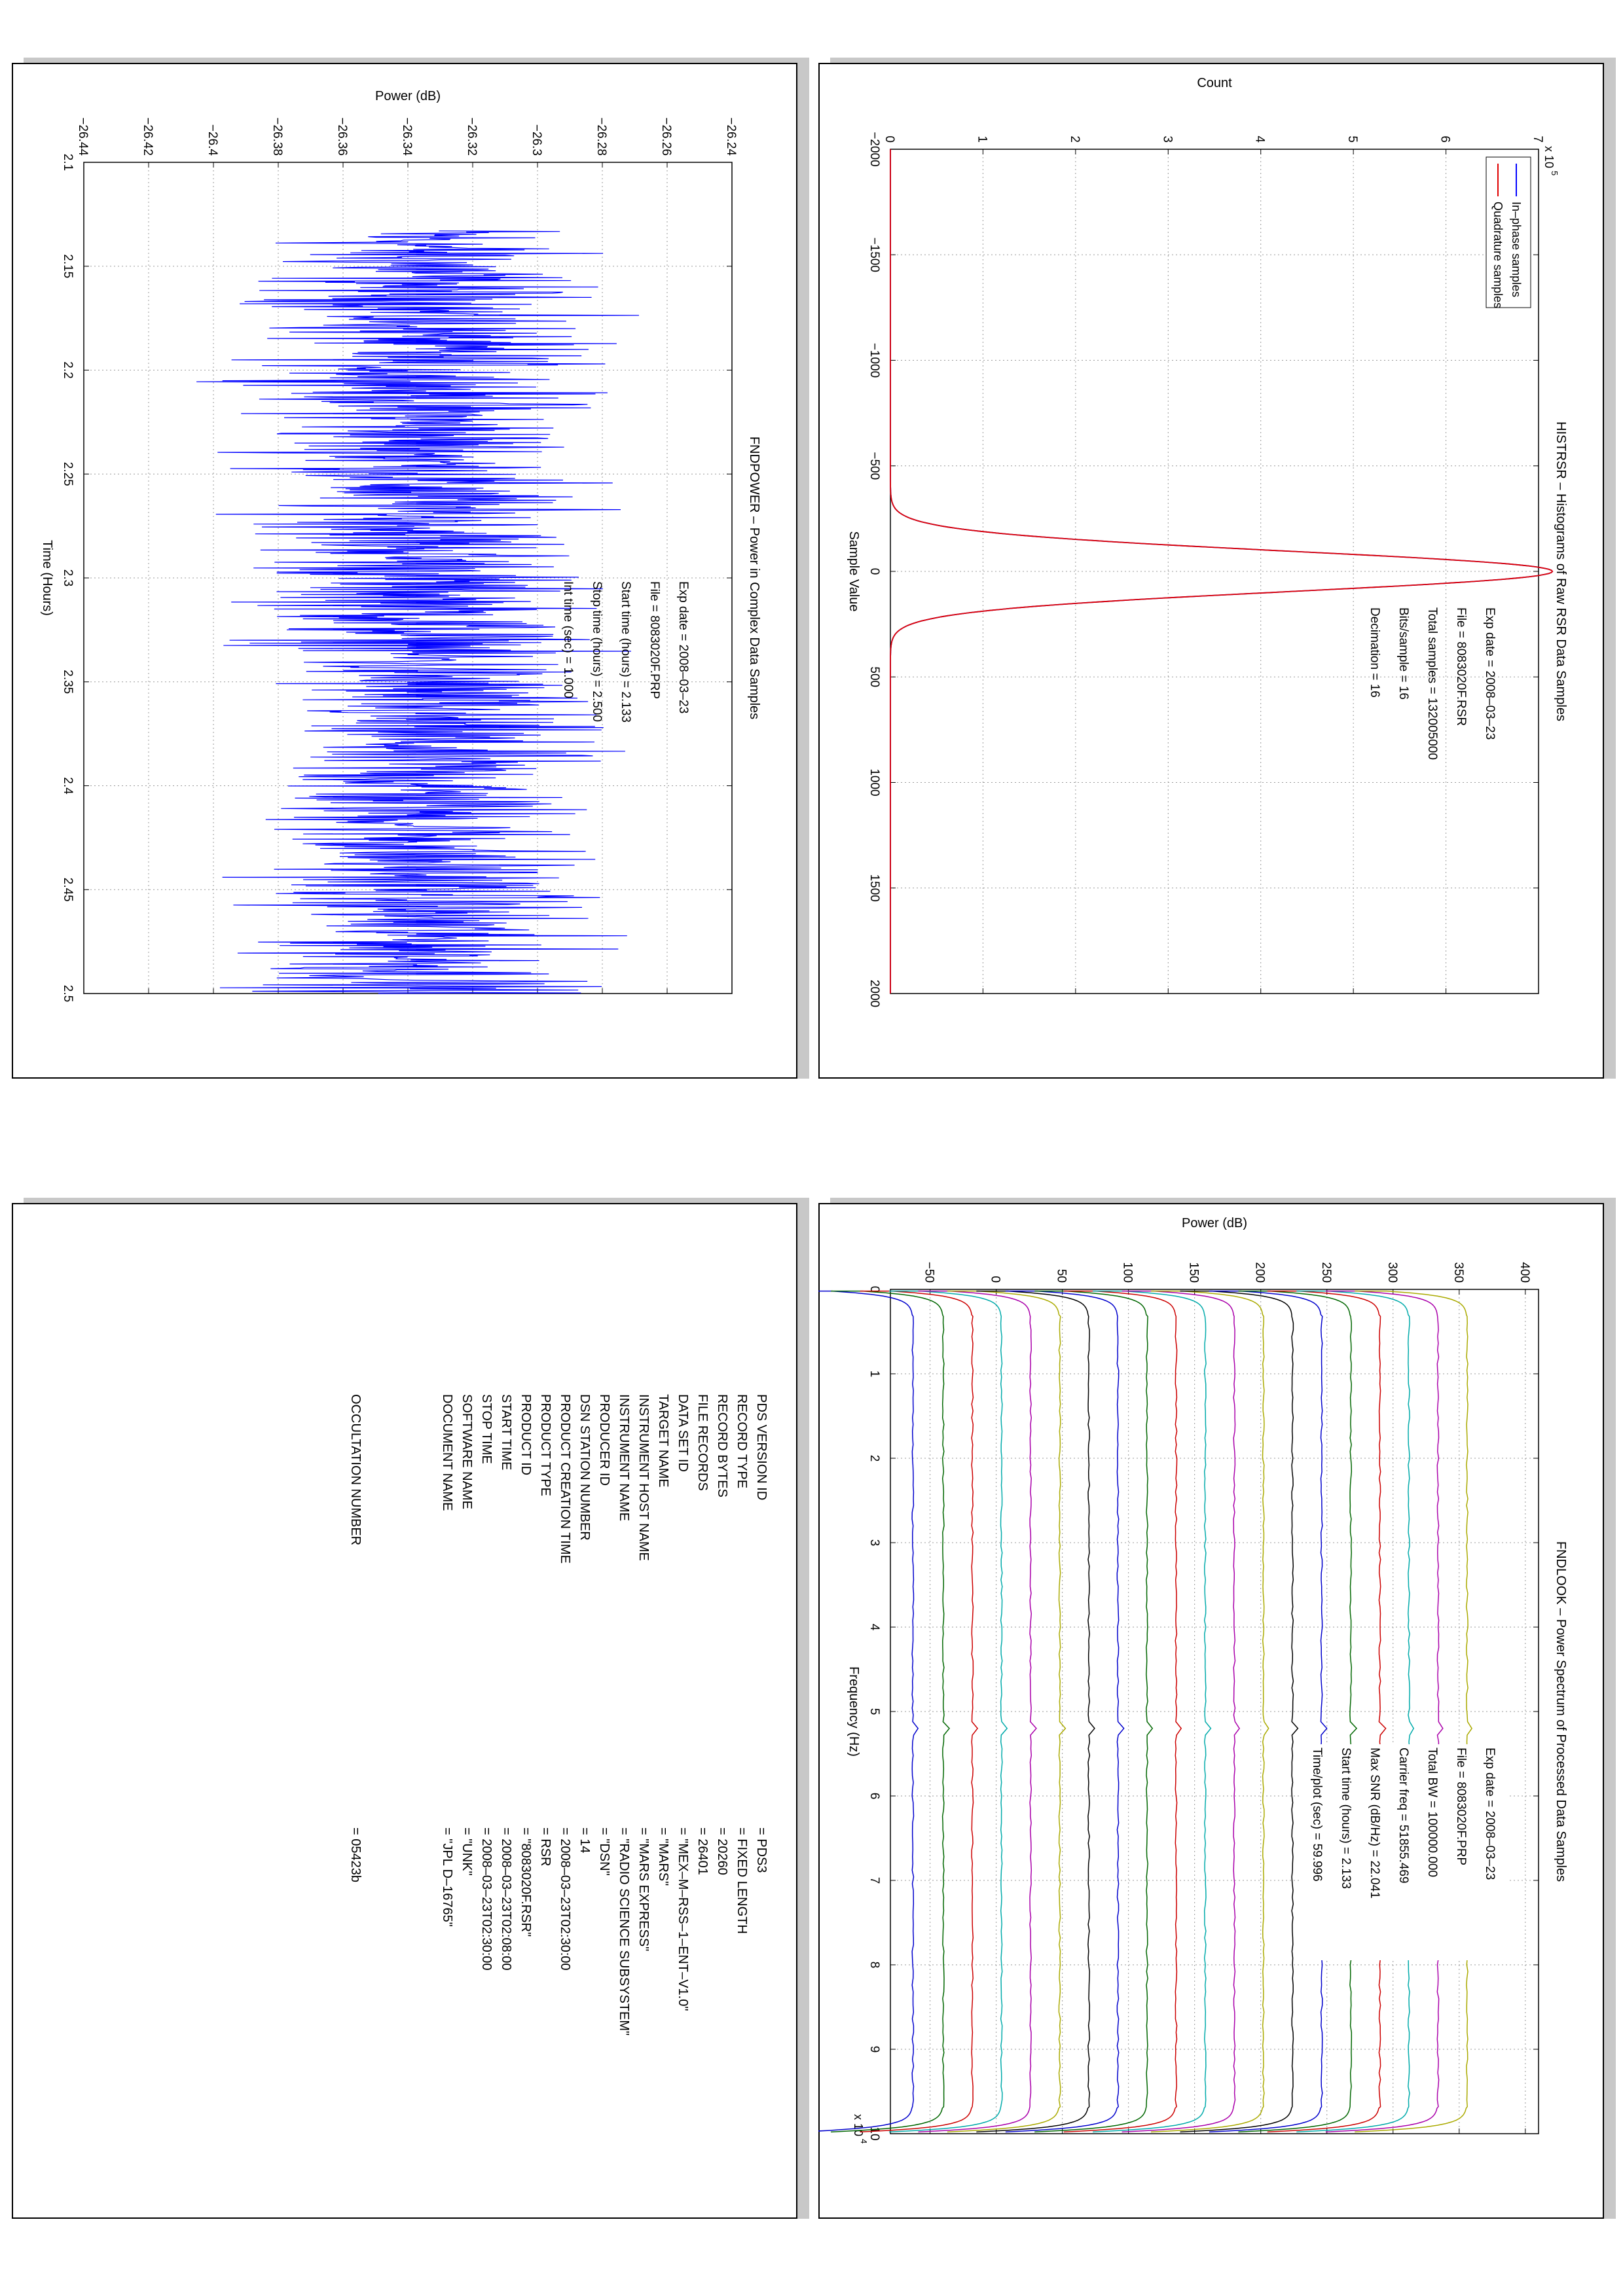  What do you see at coordinates (722, 1446) in the screenshot?
I see `pds-key: RECORD BYTES` at bounding box center [722, 1446].